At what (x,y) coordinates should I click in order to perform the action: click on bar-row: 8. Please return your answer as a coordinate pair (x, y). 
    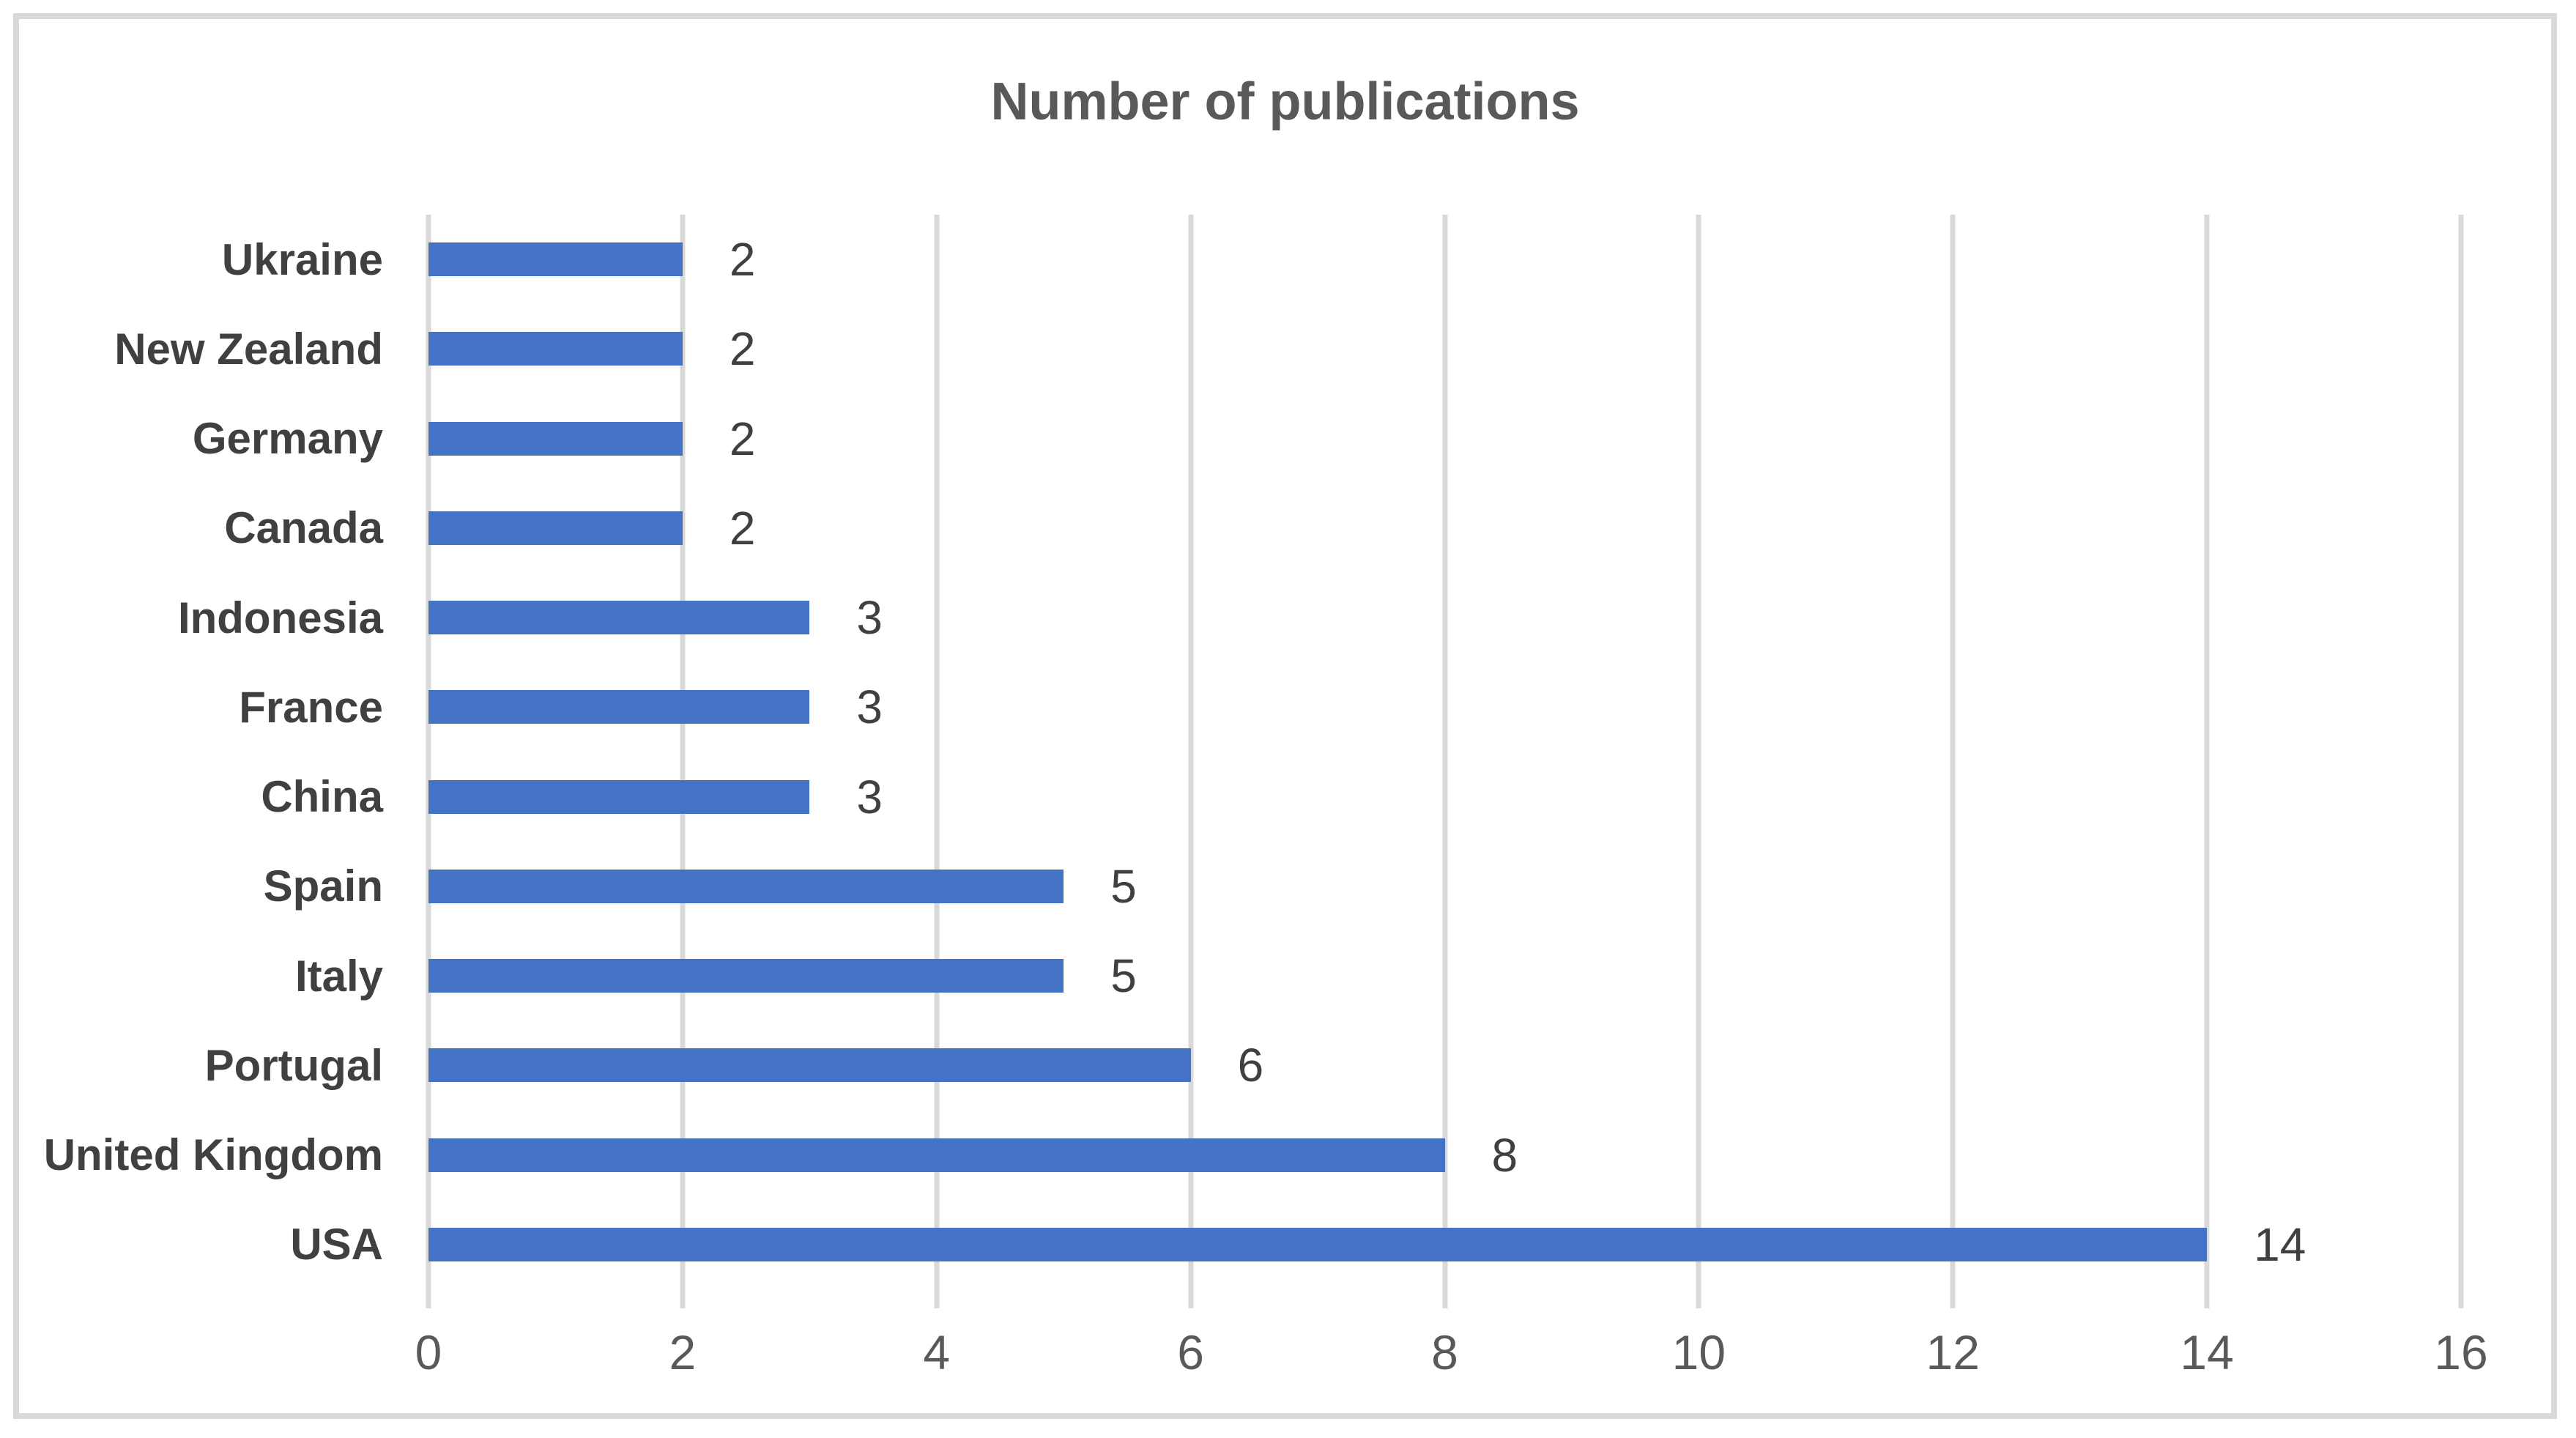
    Looking at the image, I should click on (1444, 1155).